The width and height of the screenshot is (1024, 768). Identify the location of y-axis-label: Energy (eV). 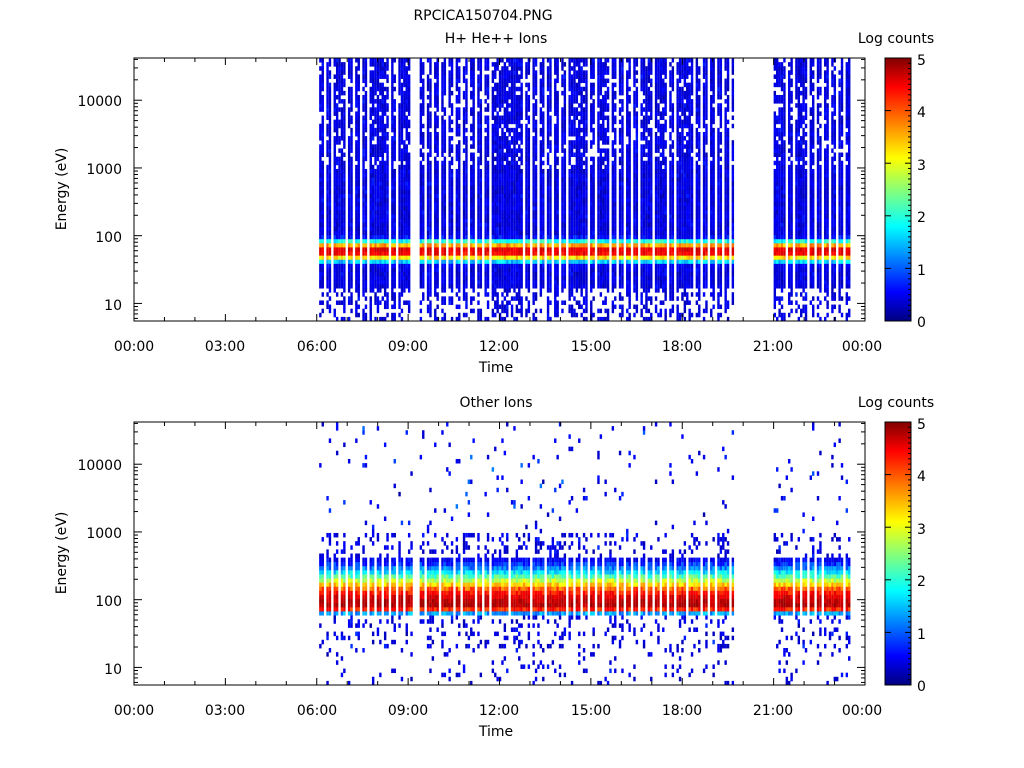
(62, 189).